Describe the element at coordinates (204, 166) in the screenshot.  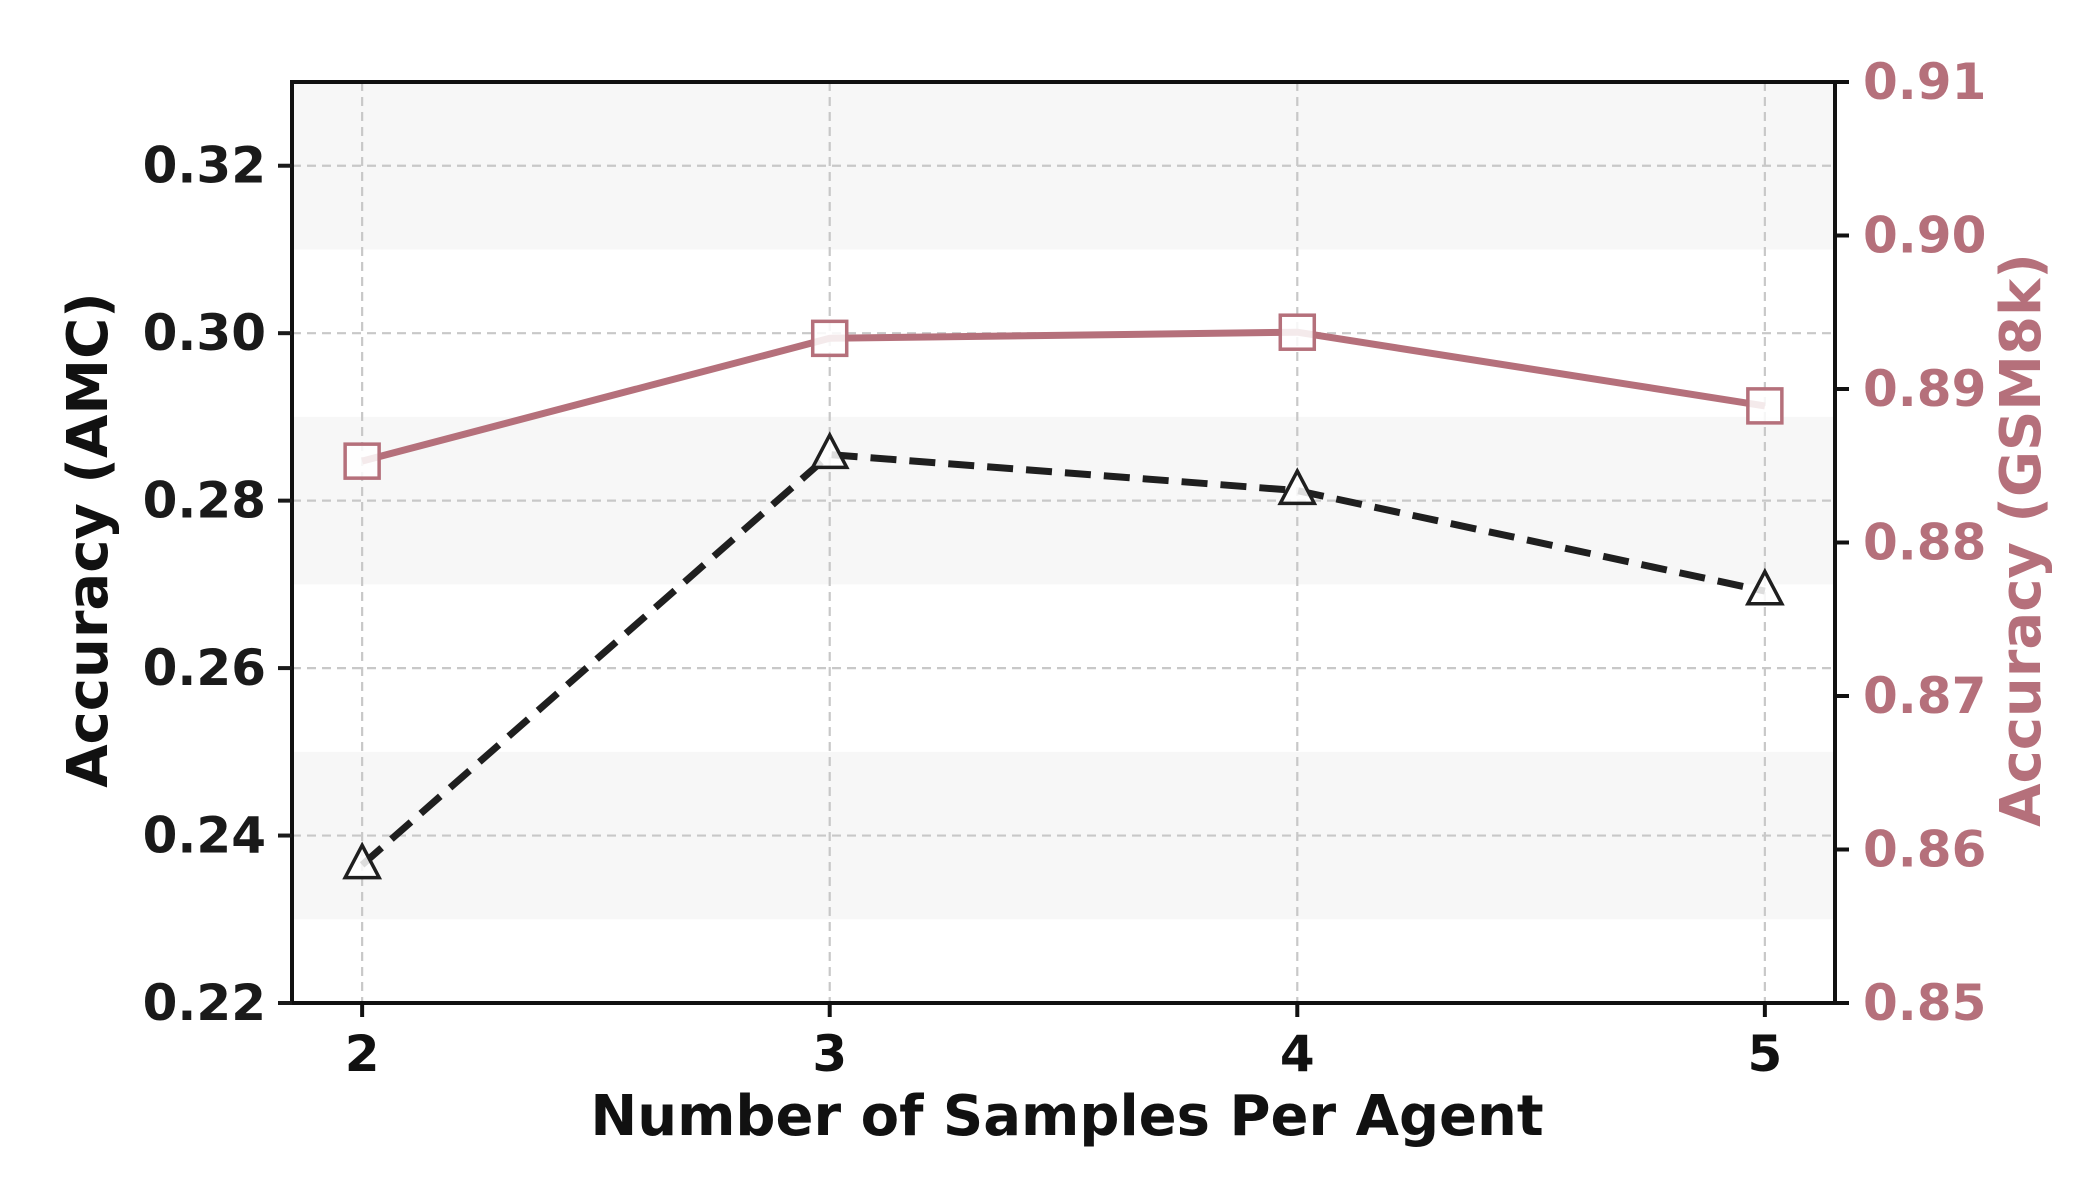
I see `left-axis-tick-label: 0.32` at that location.